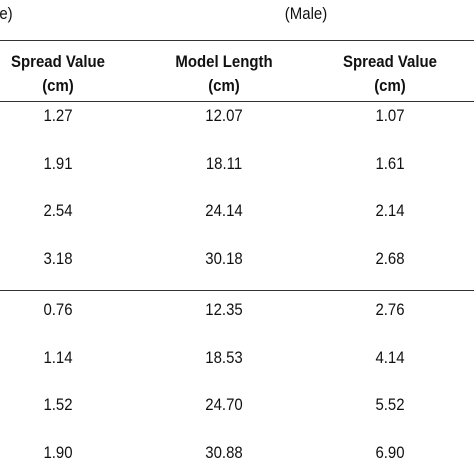 The width and height of the screenshot is (474, 474). What do you see at coordinates (6, 13) in the screenshot?
I see `top-left-text: e)` at bounding box center [6, 13].